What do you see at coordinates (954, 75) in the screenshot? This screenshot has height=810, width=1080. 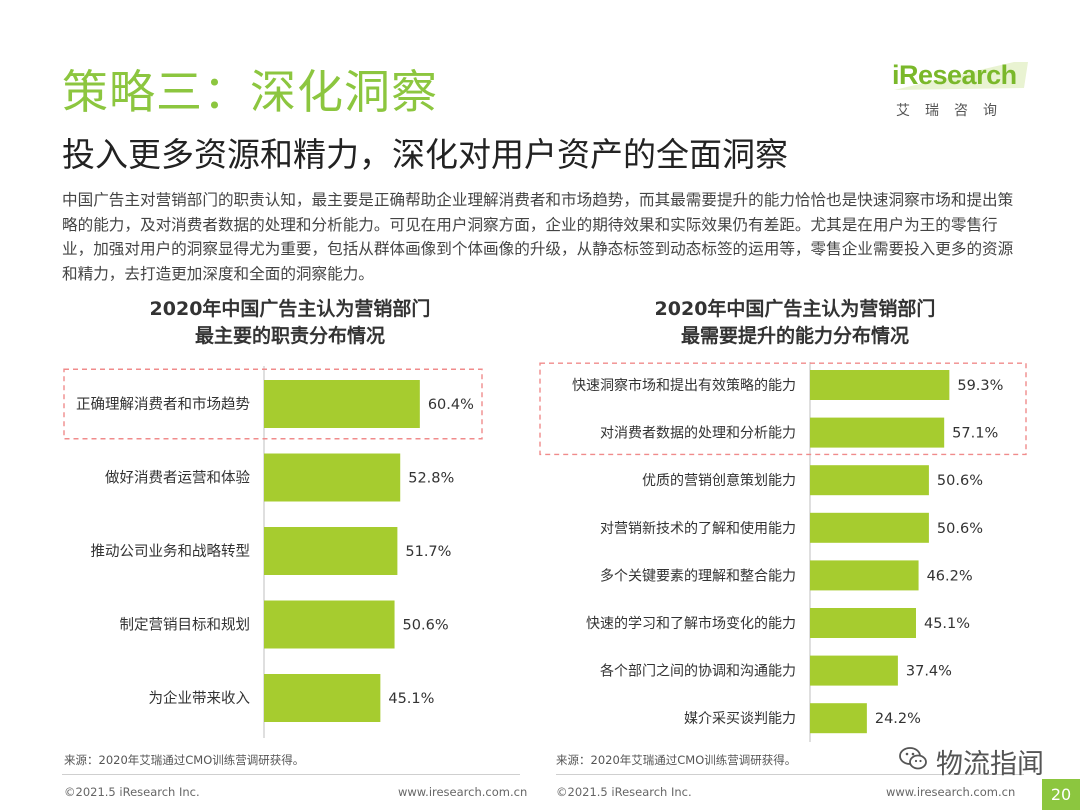 I see `logo-wordmark: iResearch` at bounding box center [954, 75].